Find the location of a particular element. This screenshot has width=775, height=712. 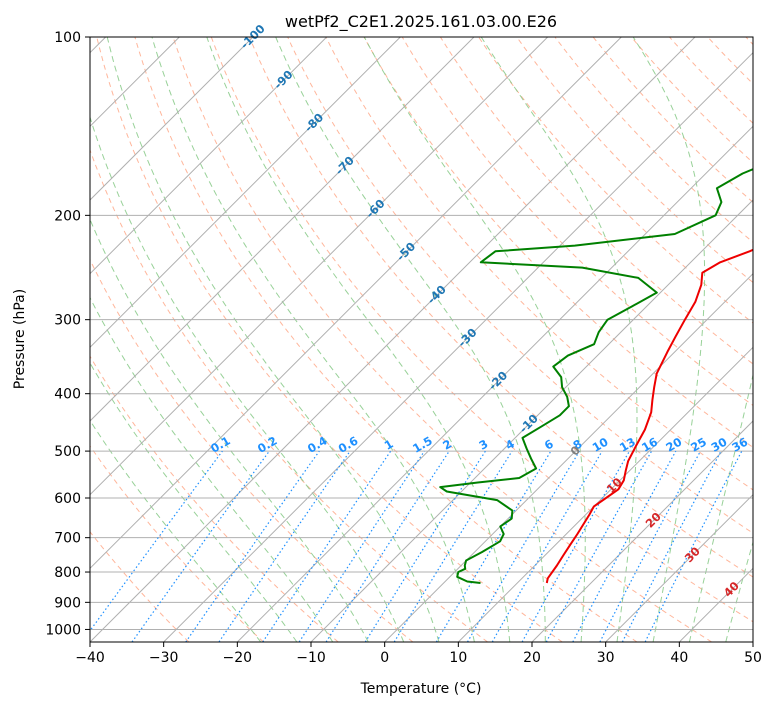

isotherm-label: -20 is located at coordinates (498, 380).